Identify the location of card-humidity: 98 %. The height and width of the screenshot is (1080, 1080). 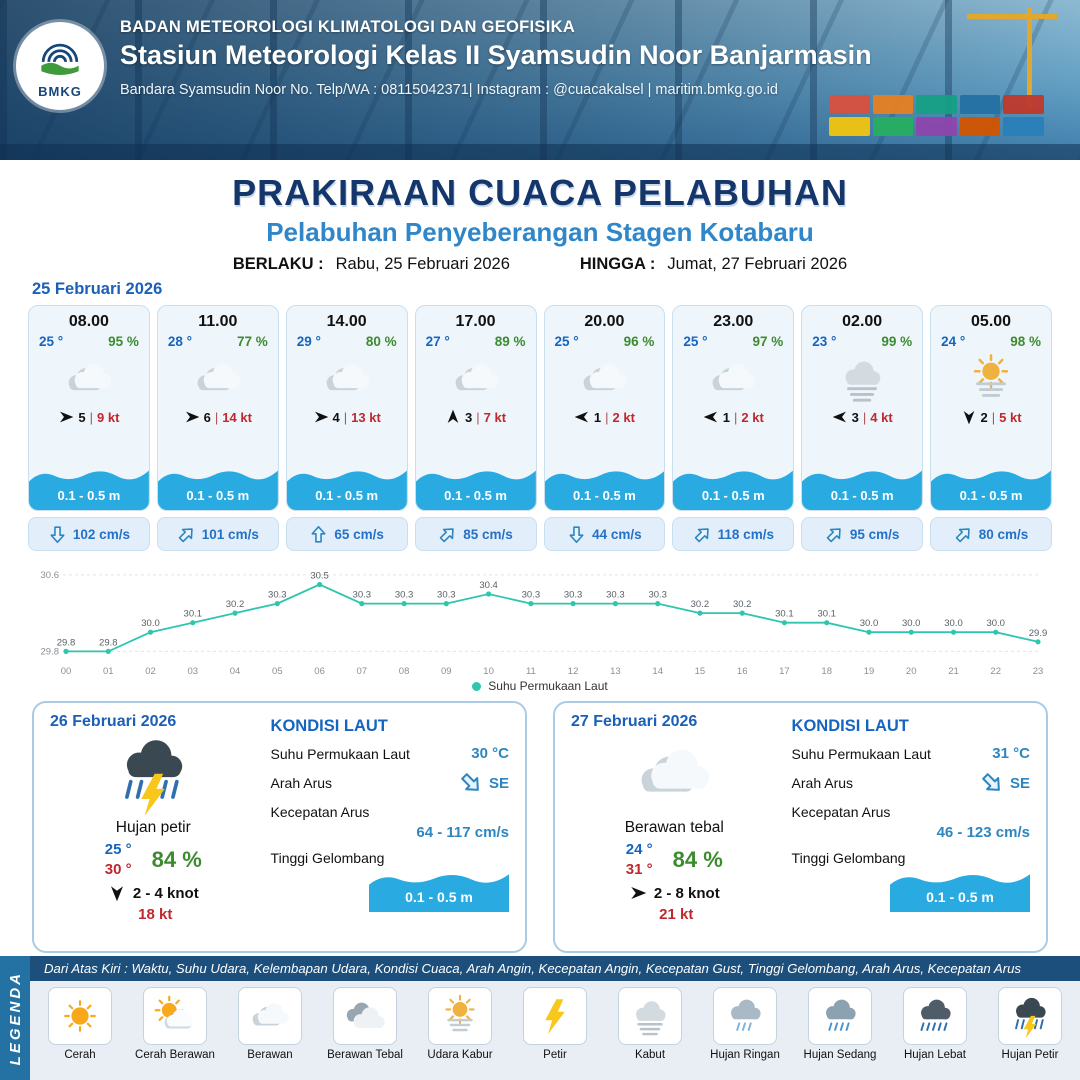
(1025, 341).